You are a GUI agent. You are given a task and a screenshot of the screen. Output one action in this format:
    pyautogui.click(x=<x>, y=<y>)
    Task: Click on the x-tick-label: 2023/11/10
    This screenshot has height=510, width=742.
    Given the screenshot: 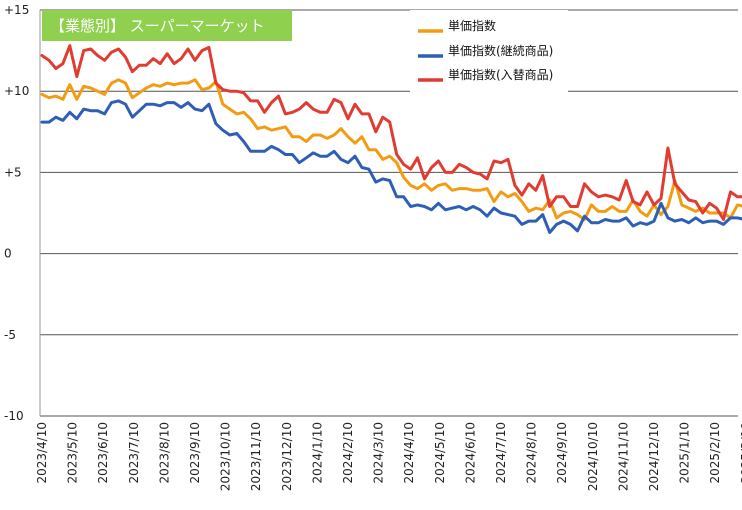 What is the action you would take?
    pyautogui.click(x=256, y=456)
    